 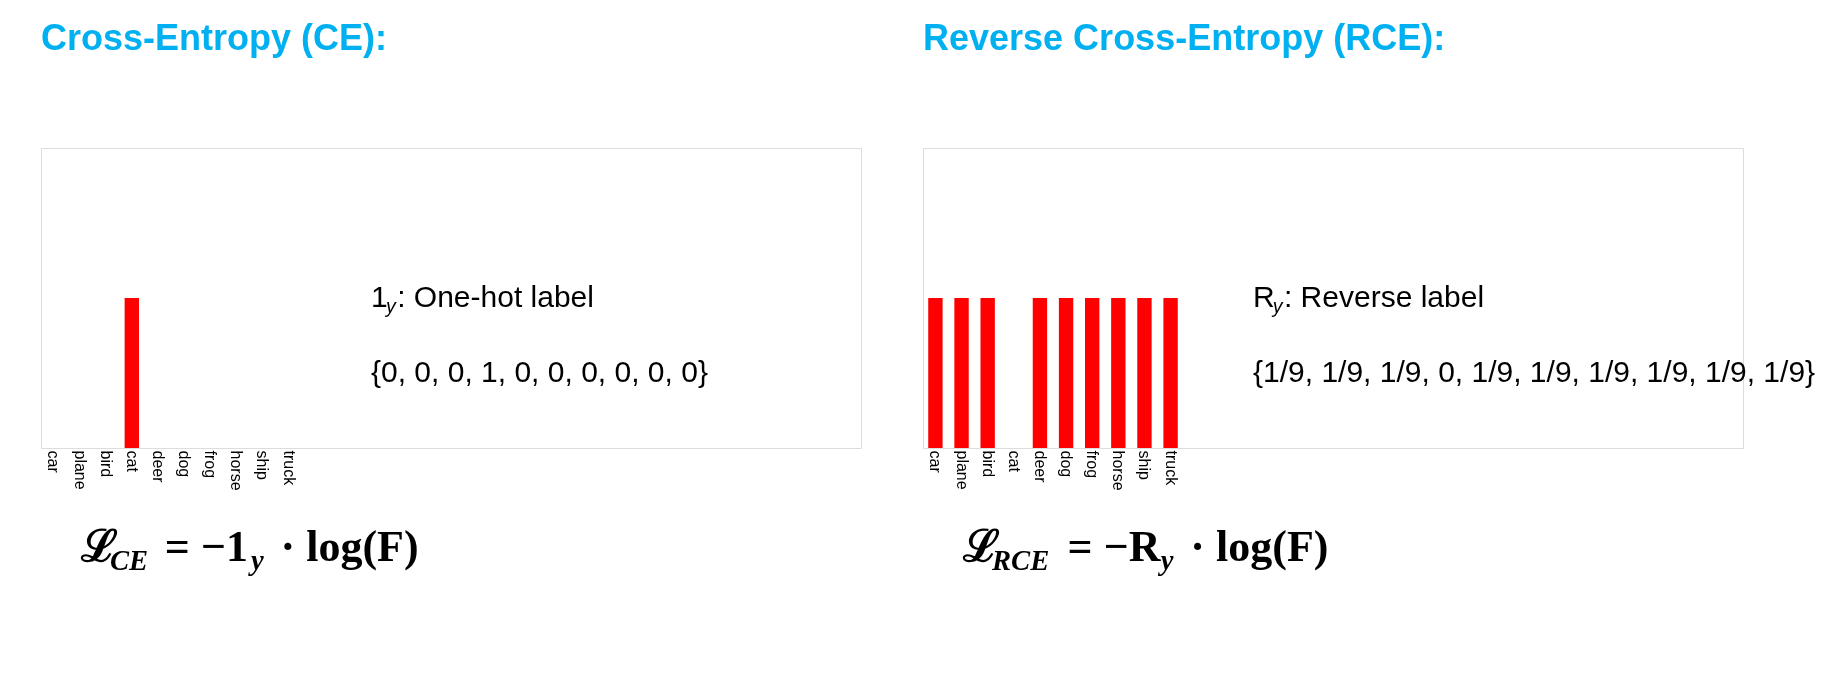 What do you see at coordinates (1534, 371) in the screenshot?
I see `text: {1/9, 1/9, 1/9, 0, 1/9, 1/9, 1/9, 1/9, 1/9, 1/9}` at bounding box center [1534, 371].